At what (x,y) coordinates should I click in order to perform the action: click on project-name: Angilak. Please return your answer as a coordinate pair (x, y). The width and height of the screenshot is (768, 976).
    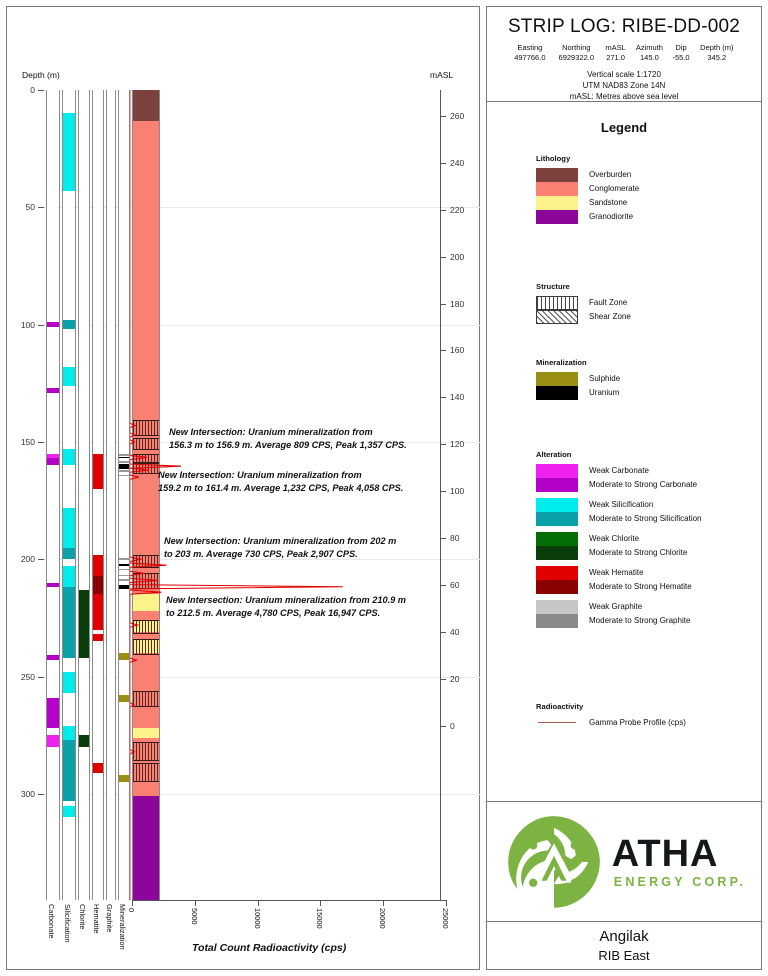
    Looking at the image, I should click on (624, 936).